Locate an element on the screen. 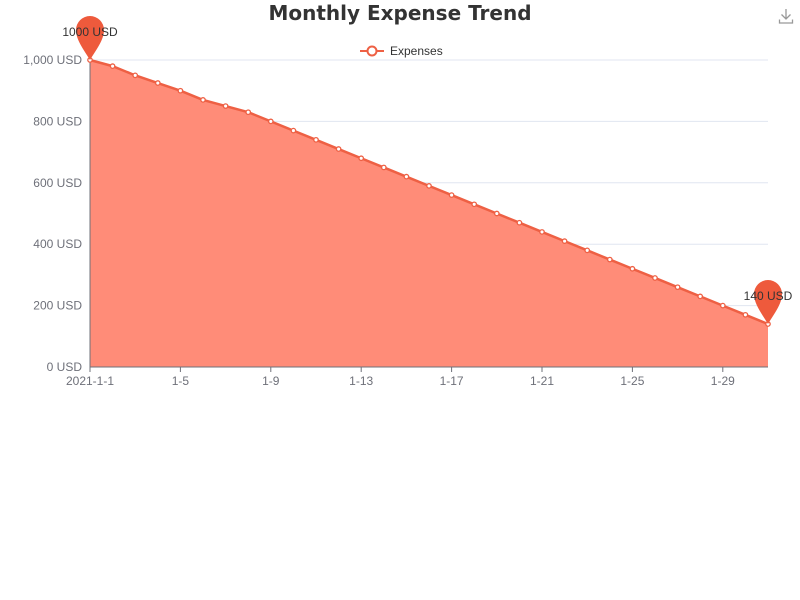 Image resolution: width=800 pixels, height=600 pixels. legend-label: Expenses is located at coordinates (416, 51).